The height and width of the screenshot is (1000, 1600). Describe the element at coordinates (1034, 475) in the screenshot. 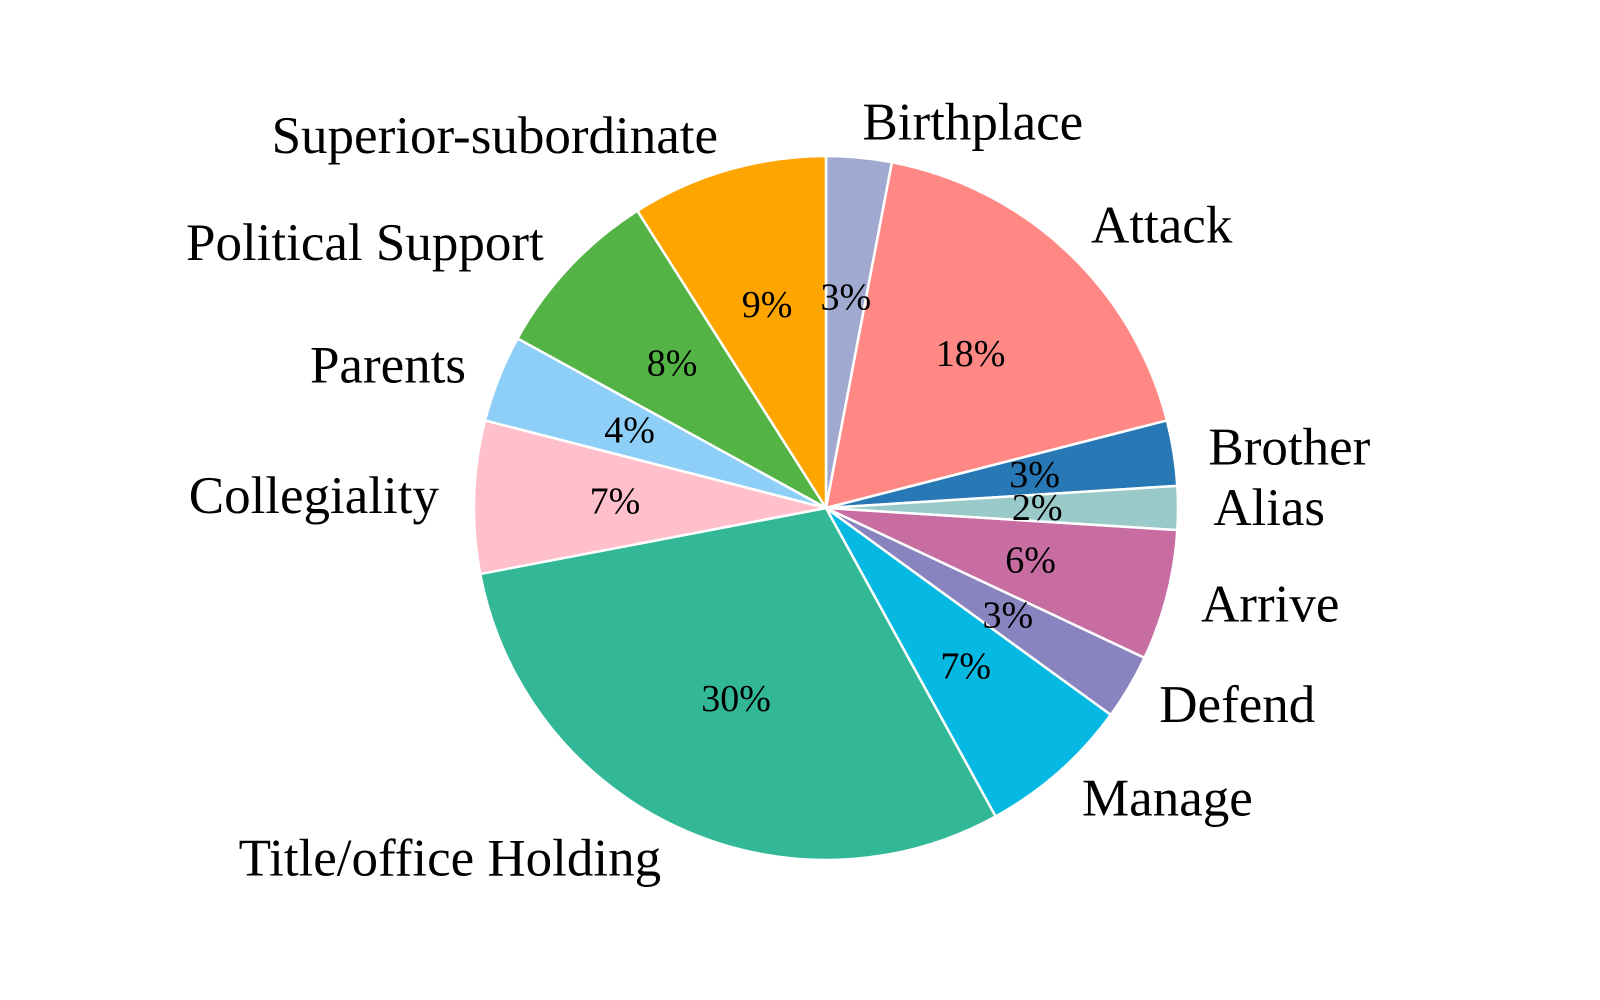

I see `percent-label-brother: 3%` at that location.